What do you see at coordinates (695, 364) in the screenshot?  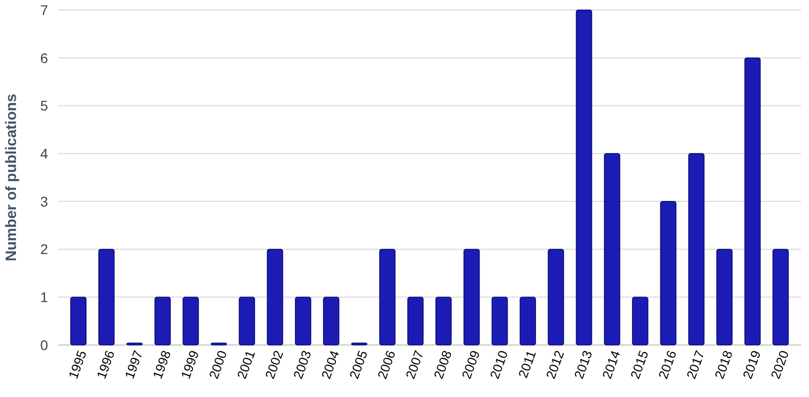 I see `x-tick-label: 2017` at bounding box center [695, 364].